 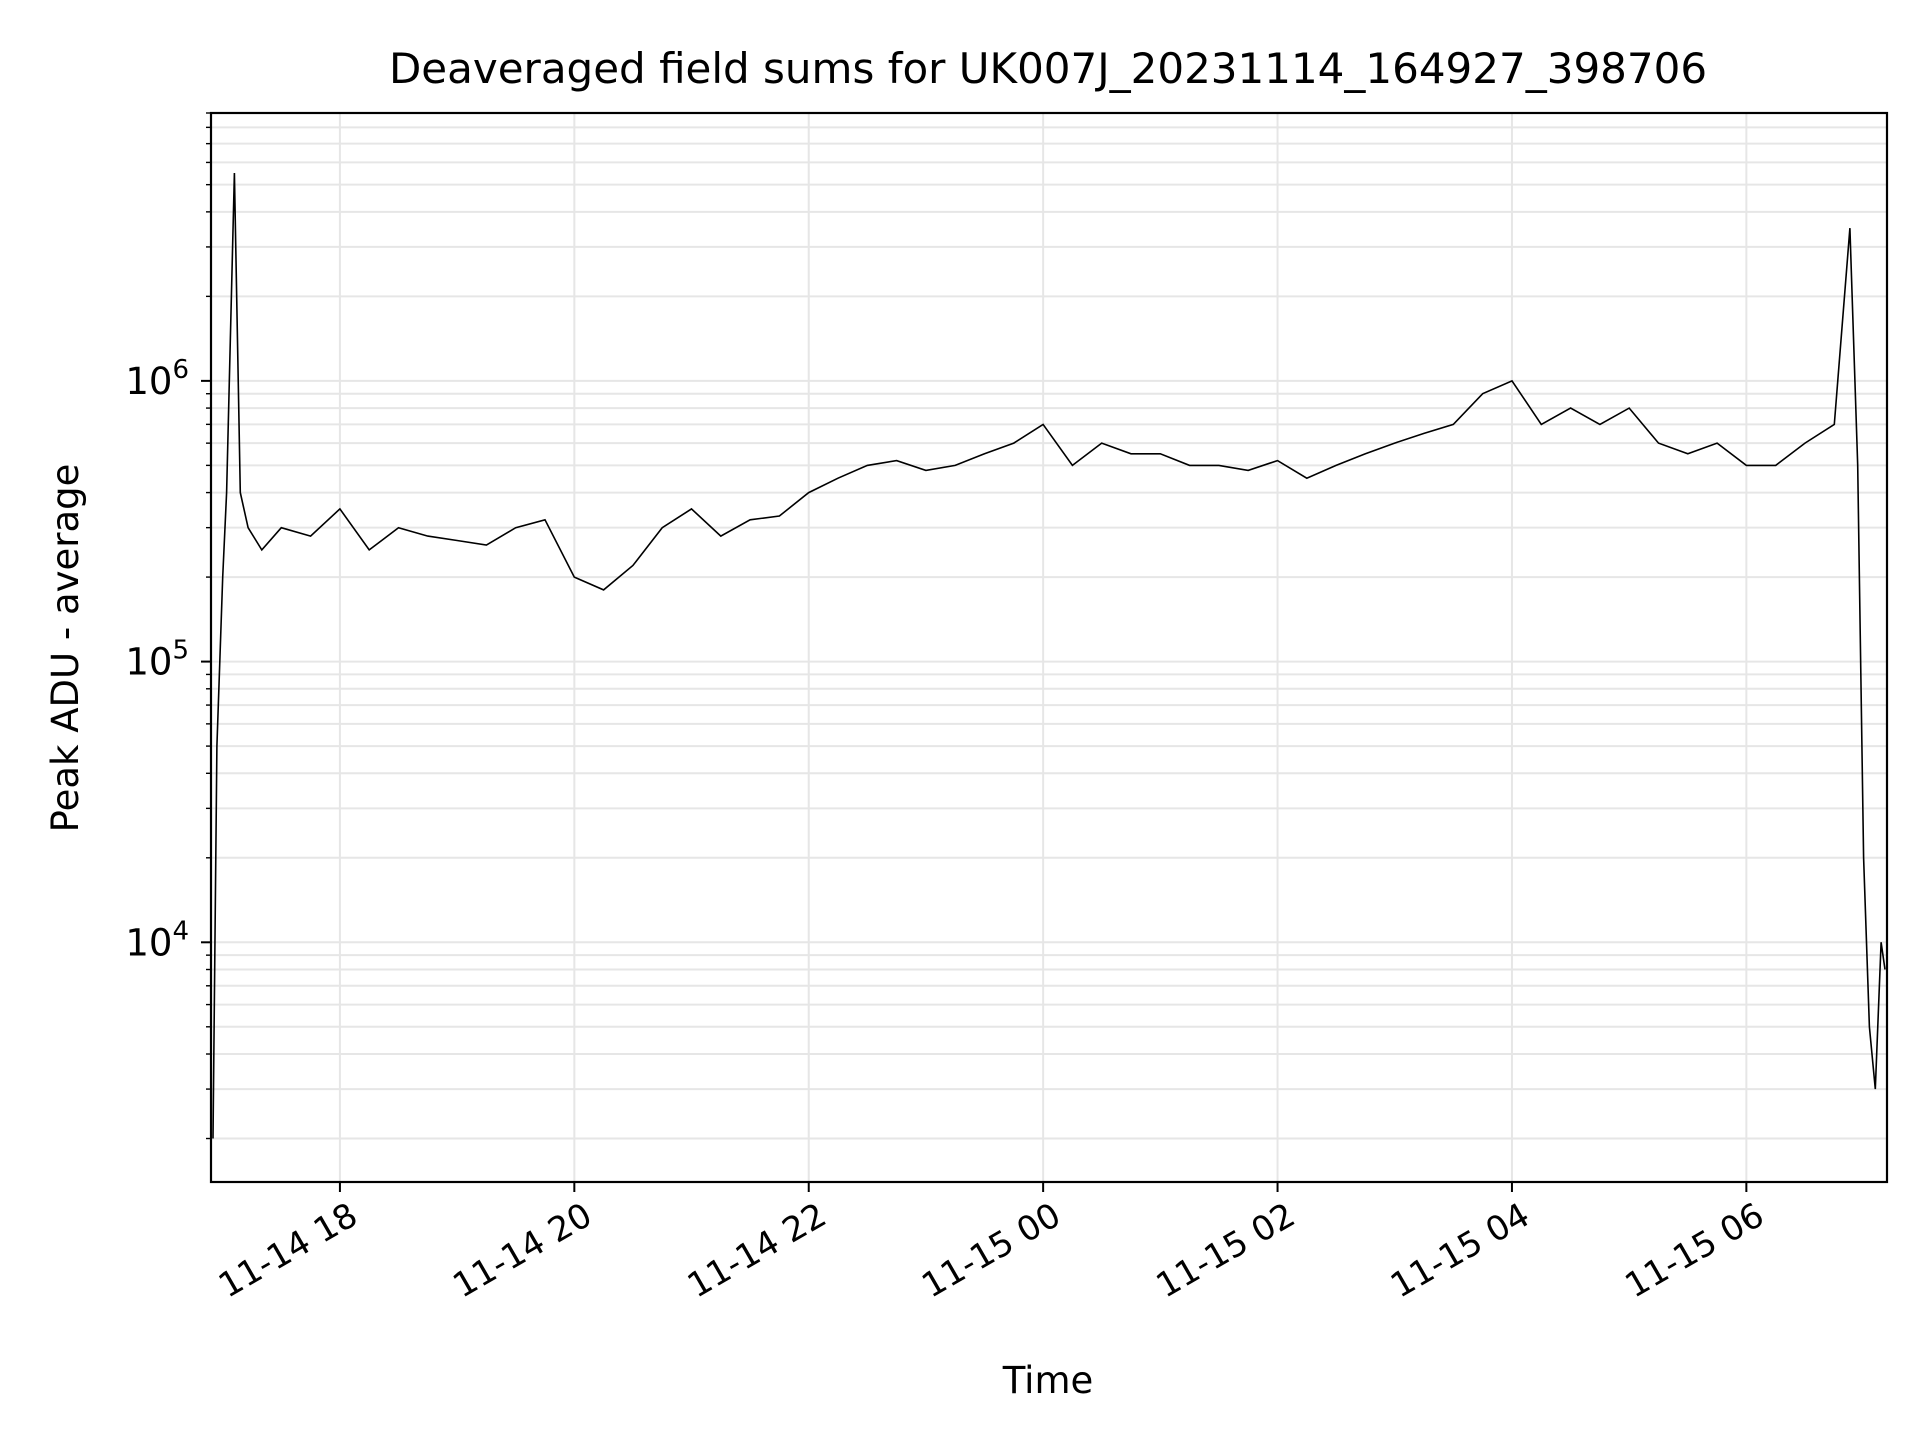 I want to click on y-tick-label: 105, so click(x=157, y=660).